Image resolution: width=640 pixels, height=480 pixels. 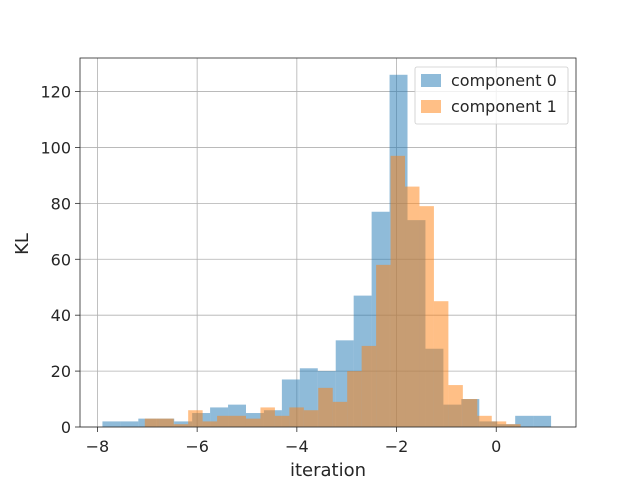 I want to click on legend-label-component-1: component 1, so click(x=504, y=106).